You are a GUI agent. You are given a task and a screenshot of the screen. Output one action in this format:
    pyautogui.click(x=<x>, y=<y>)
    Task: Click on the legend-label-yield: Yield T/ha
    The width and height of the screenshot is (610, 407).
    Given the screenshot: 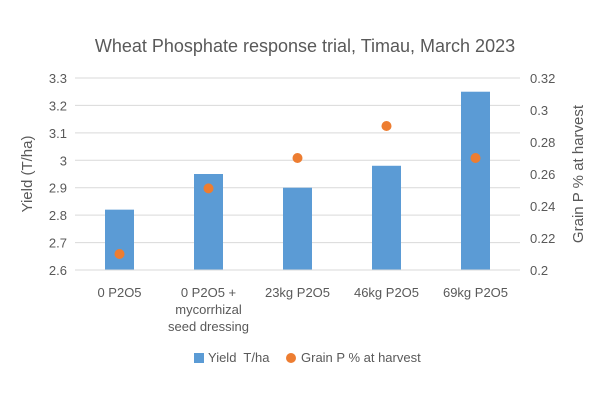 What is the action you would take?
    pyautogui.click(x=239, y=357)
    